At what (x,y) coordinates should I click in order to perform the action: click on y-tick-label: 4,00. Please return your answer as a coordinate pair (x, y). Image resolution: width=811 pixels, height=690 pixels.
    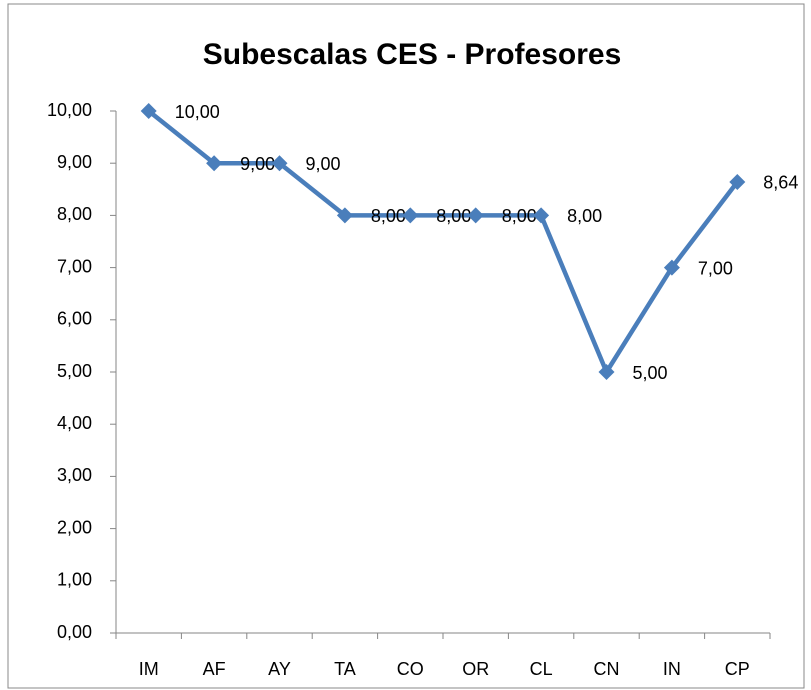
    Looking at the image, I should click on (74, 423).